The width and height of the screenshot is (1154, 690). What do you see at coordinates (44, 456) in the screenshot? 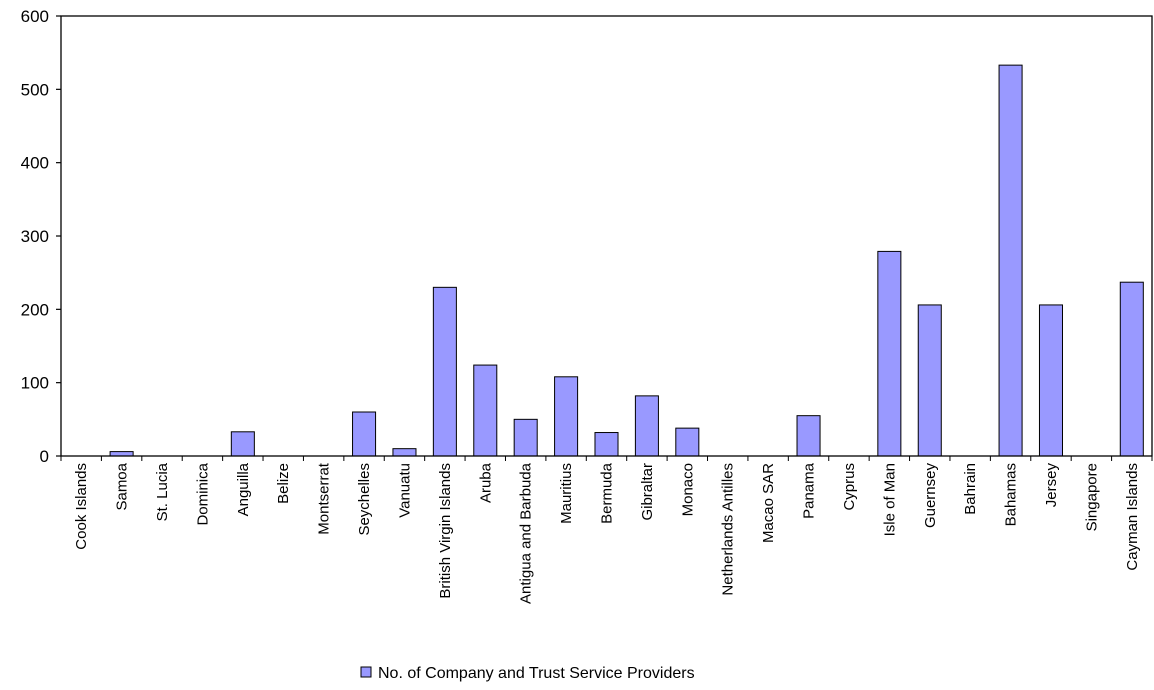
I see `y-tick-label: 0` at bounding box center [44, 456].